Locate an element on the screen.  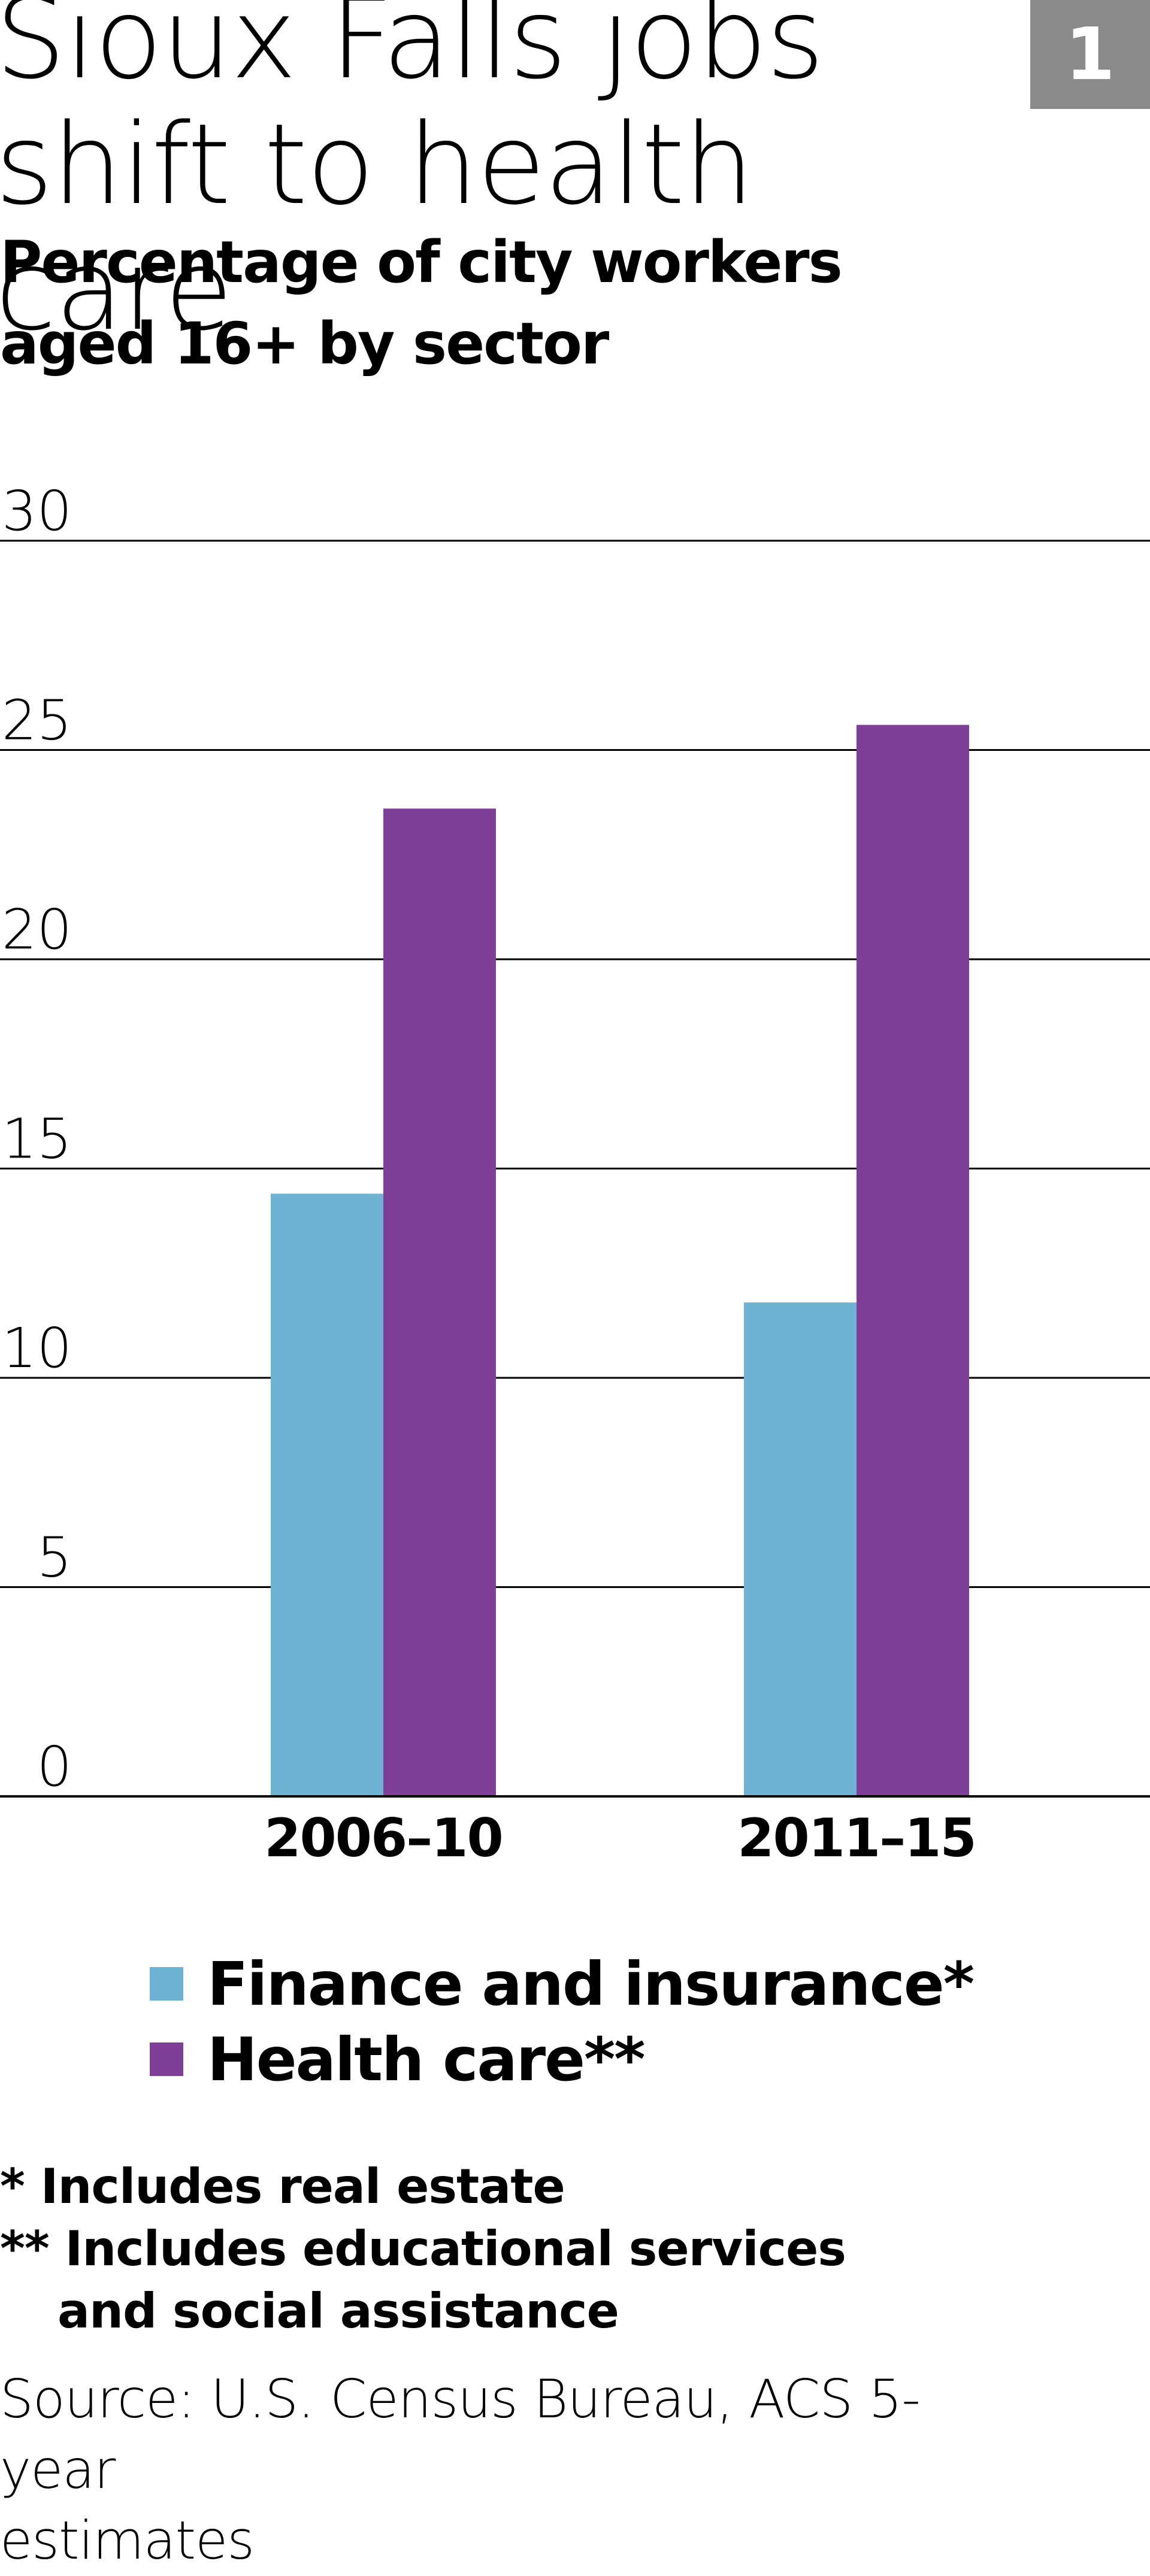
source-line-1: Source: U.S. Census Bureau, ACS 5-year is located at coordinates (460, 2434).